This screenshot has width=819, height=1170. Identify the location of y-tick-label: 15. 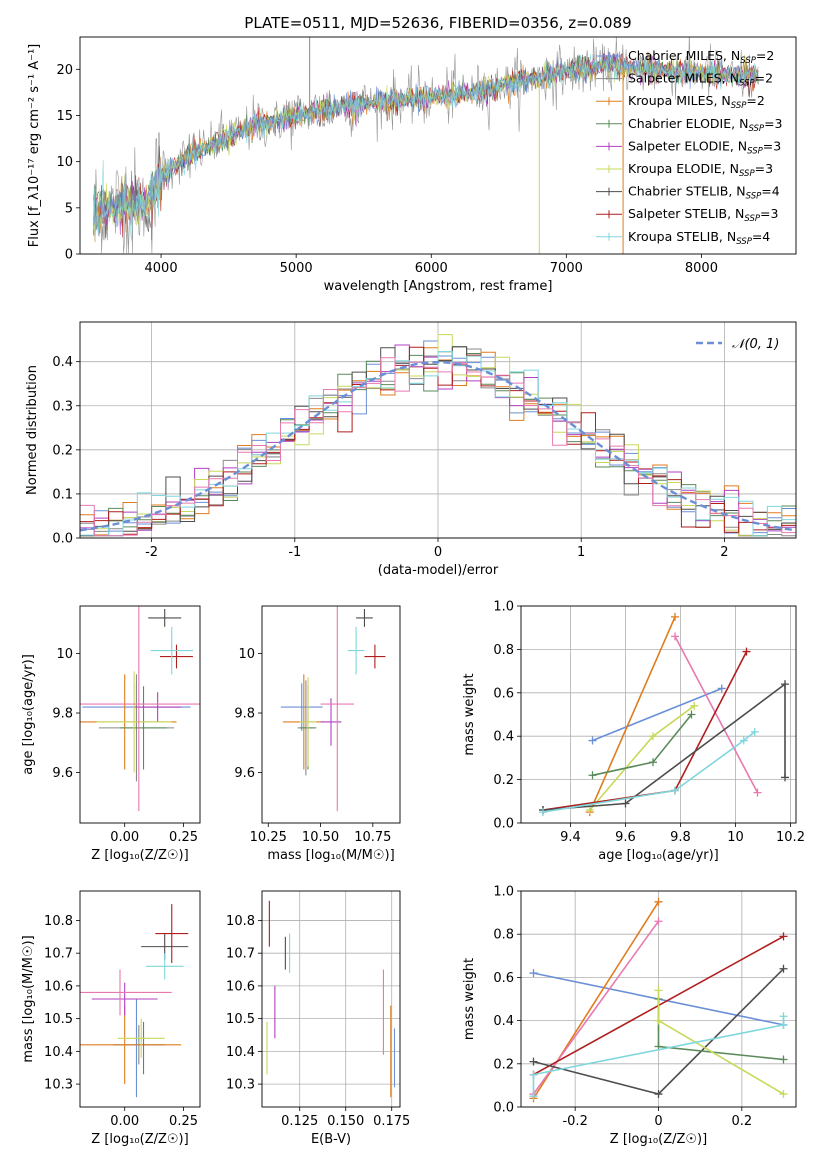
(64, 116).